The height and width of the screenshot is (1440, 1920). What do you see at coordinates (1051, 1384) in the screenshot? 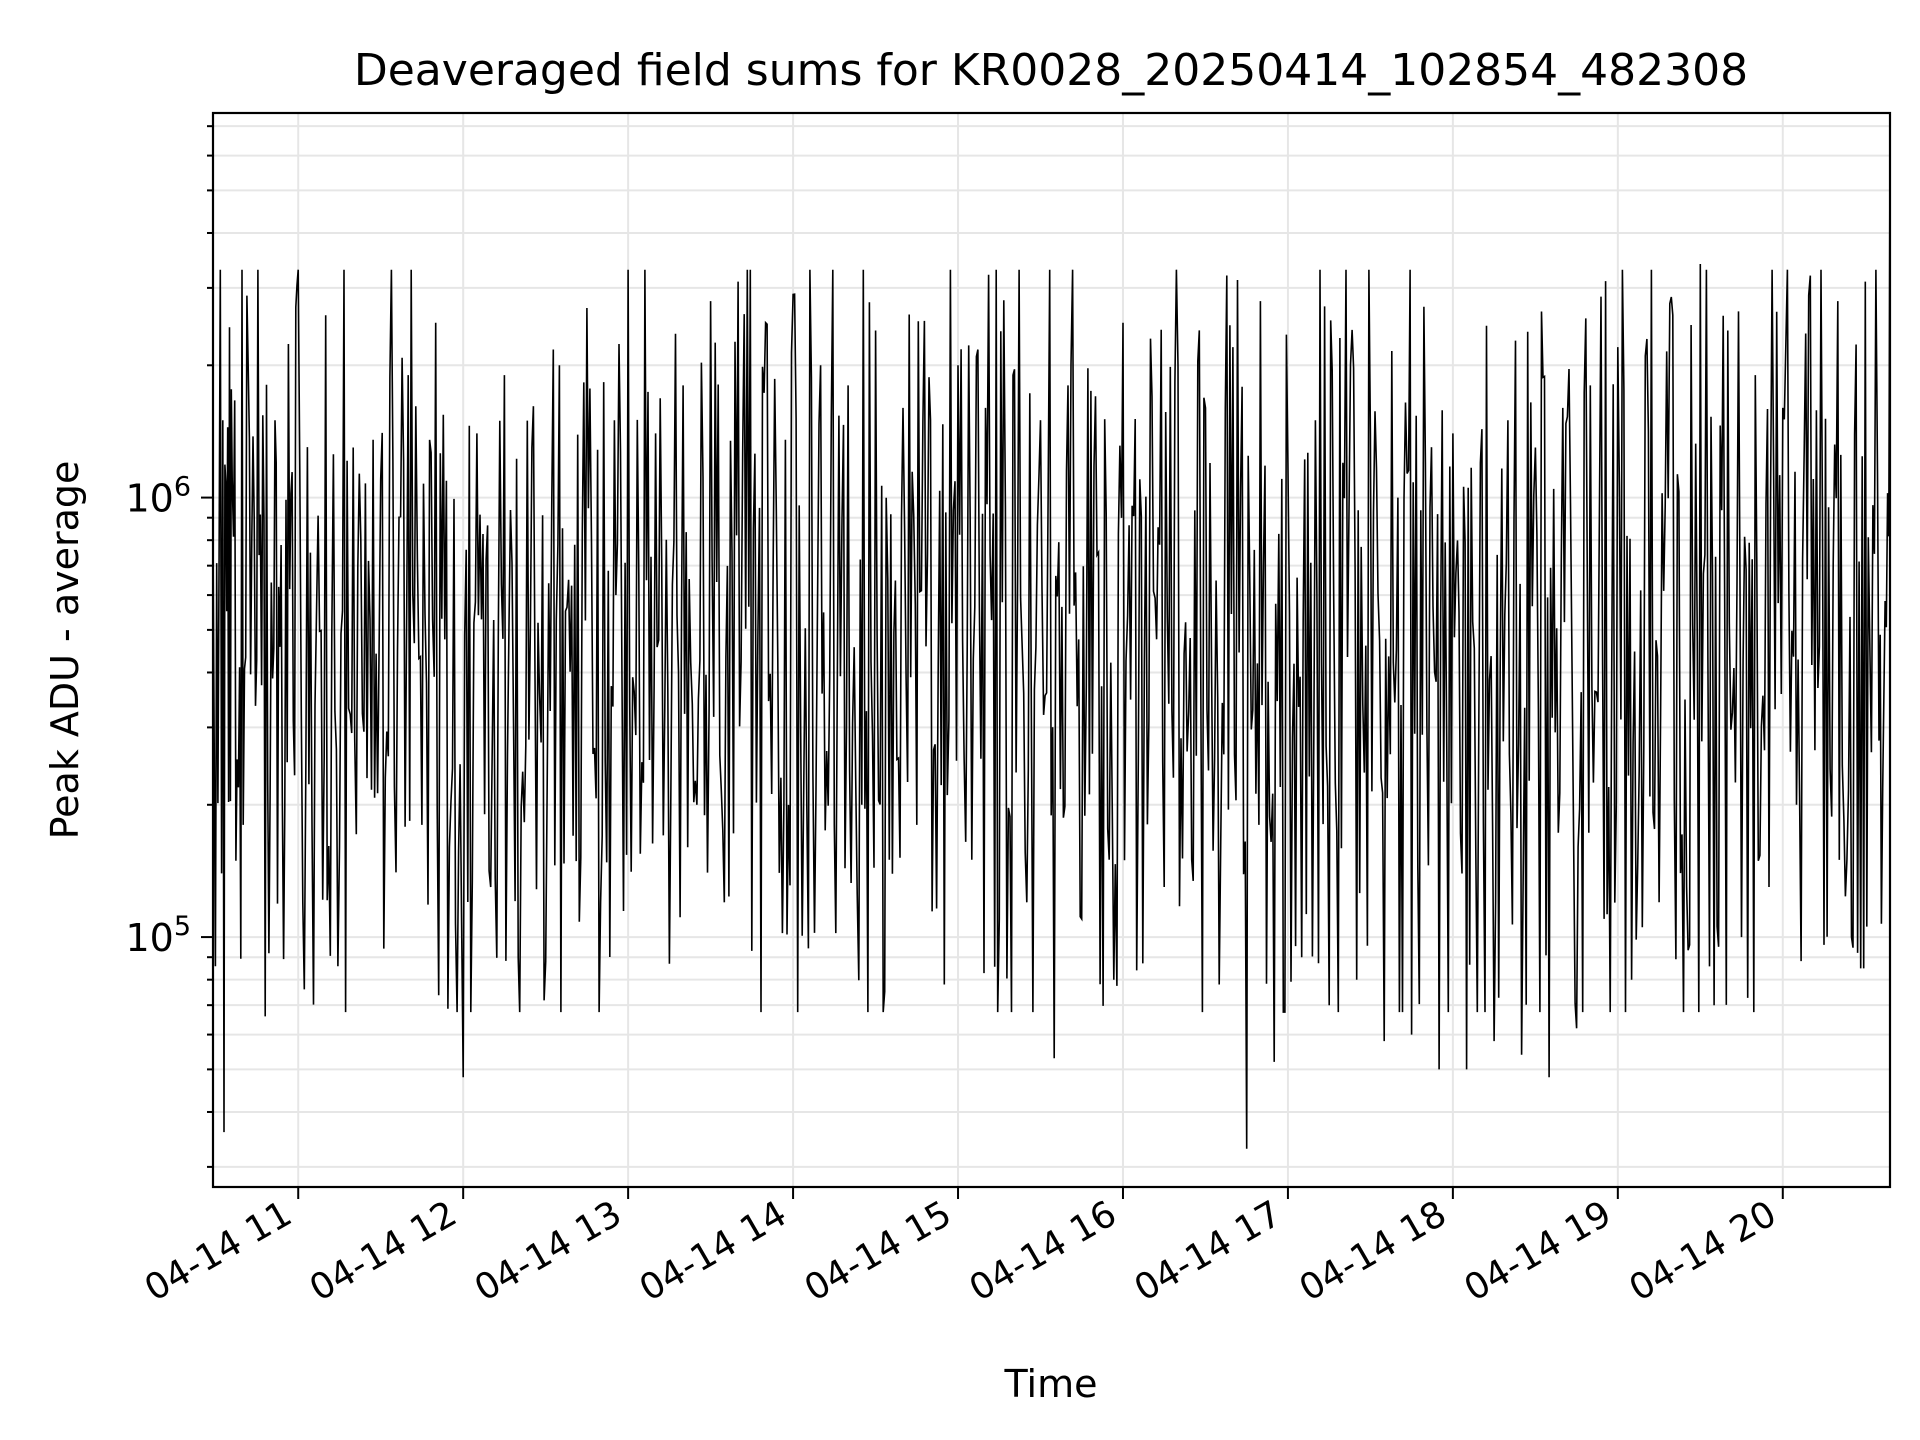
I see `x-axis-label: Time` at bounding box center [1051, 1384].